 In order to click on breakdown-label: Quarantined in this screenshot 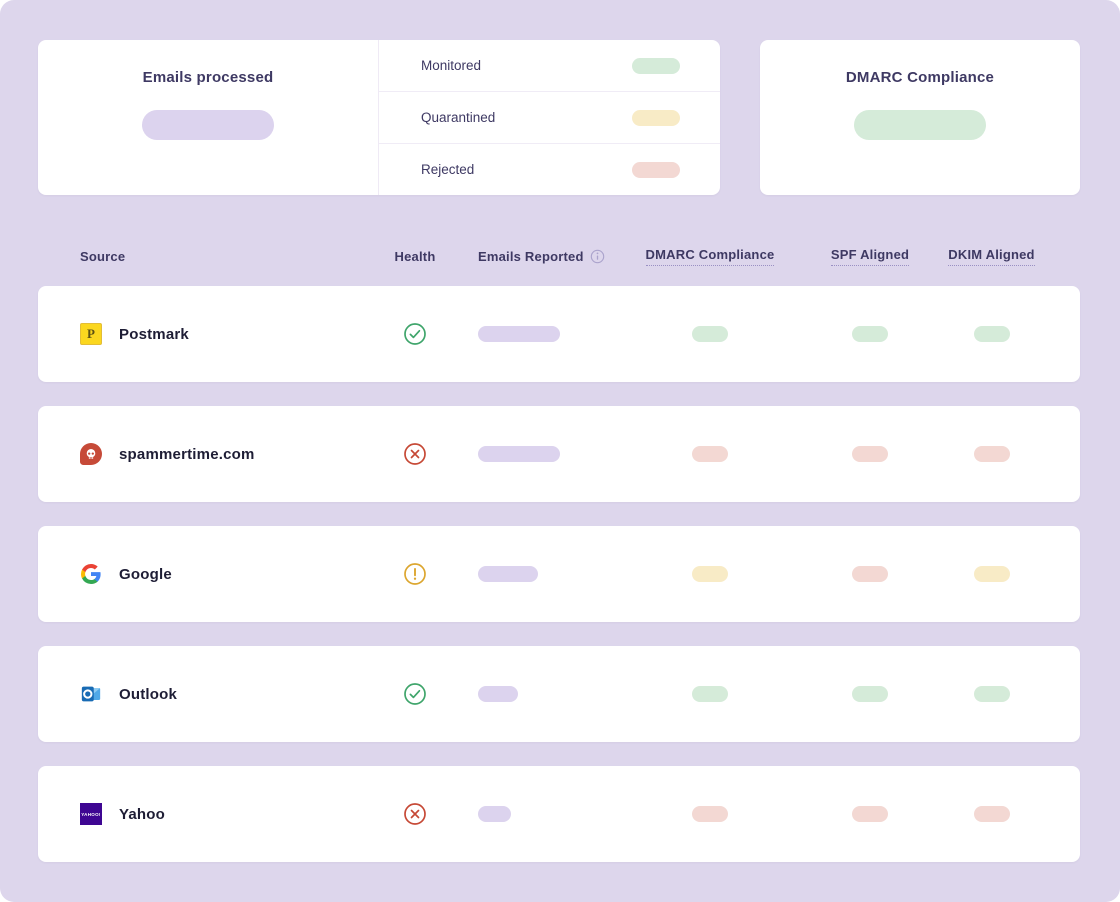, I will do `click(458, 117)`.